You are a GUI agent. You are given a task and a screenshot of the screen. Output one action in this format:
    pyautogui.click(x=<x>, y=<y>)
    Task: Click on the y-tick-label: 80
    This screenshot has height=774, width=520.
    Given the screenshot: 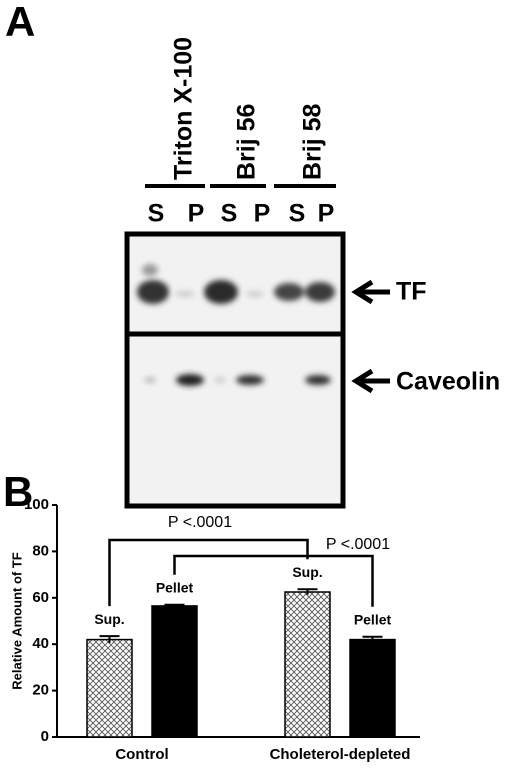 What is the action you would take?
    pyautogui.click(x=40, y=550)
    